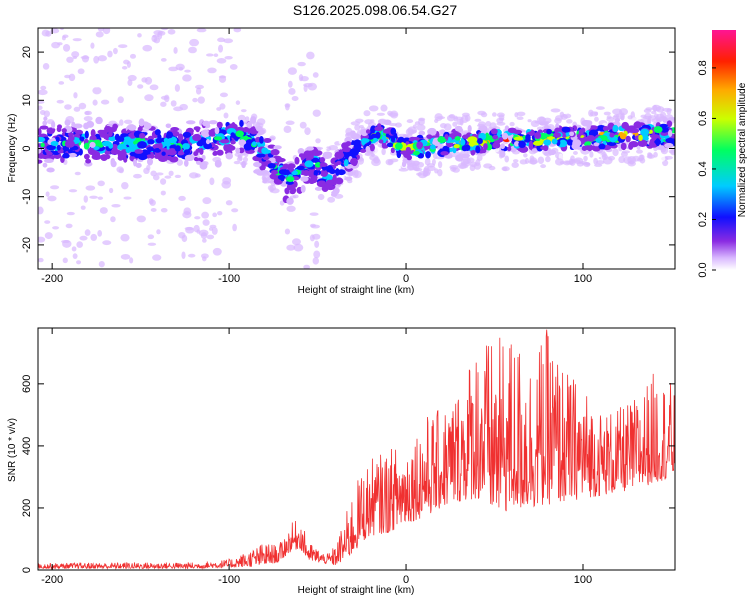 Image resolution: width=750 pixels, height=600 pixels. What do you see at coordinates (742, 149) in the screenshot?
I see `colorbar-label: Normalized spectral amplitude` at bounding box center [742, 149].